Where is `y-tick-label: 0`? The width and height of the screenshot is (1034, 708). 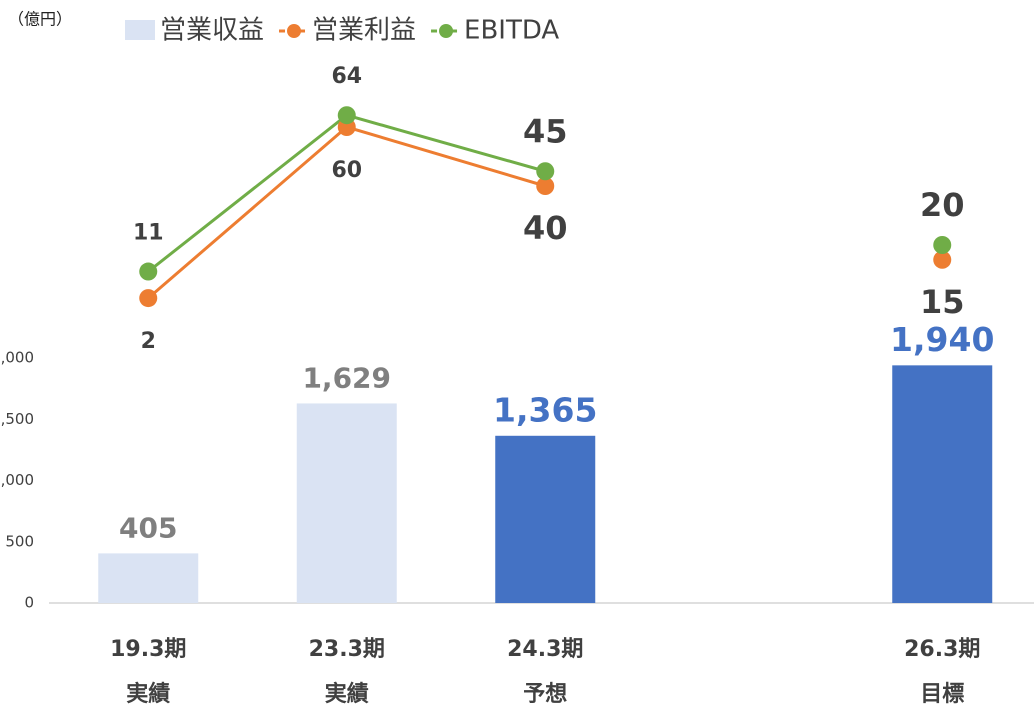 y-tick-label: 0 is located at coordinates (29, 603).